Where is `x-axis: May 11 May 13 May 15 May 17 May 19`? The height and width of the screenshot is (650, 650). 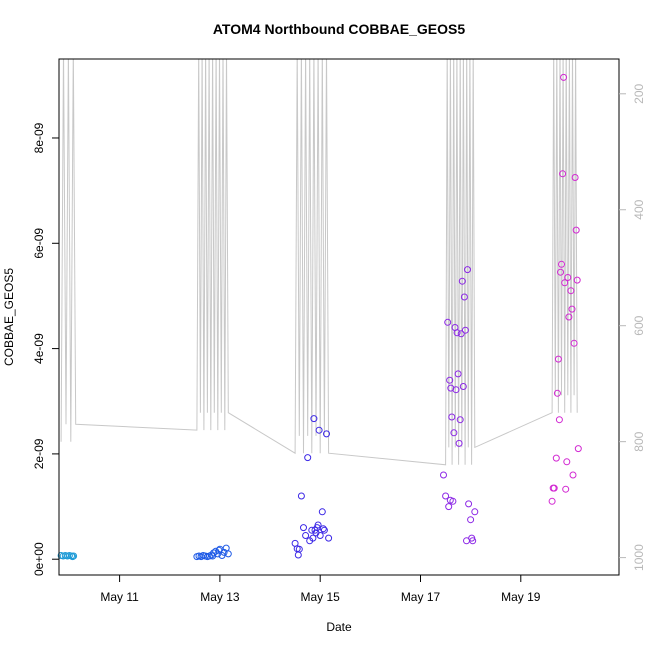 x-axis: May 11 May 13 May 15 May 17 May 19 is located at coordinates (320, 589).